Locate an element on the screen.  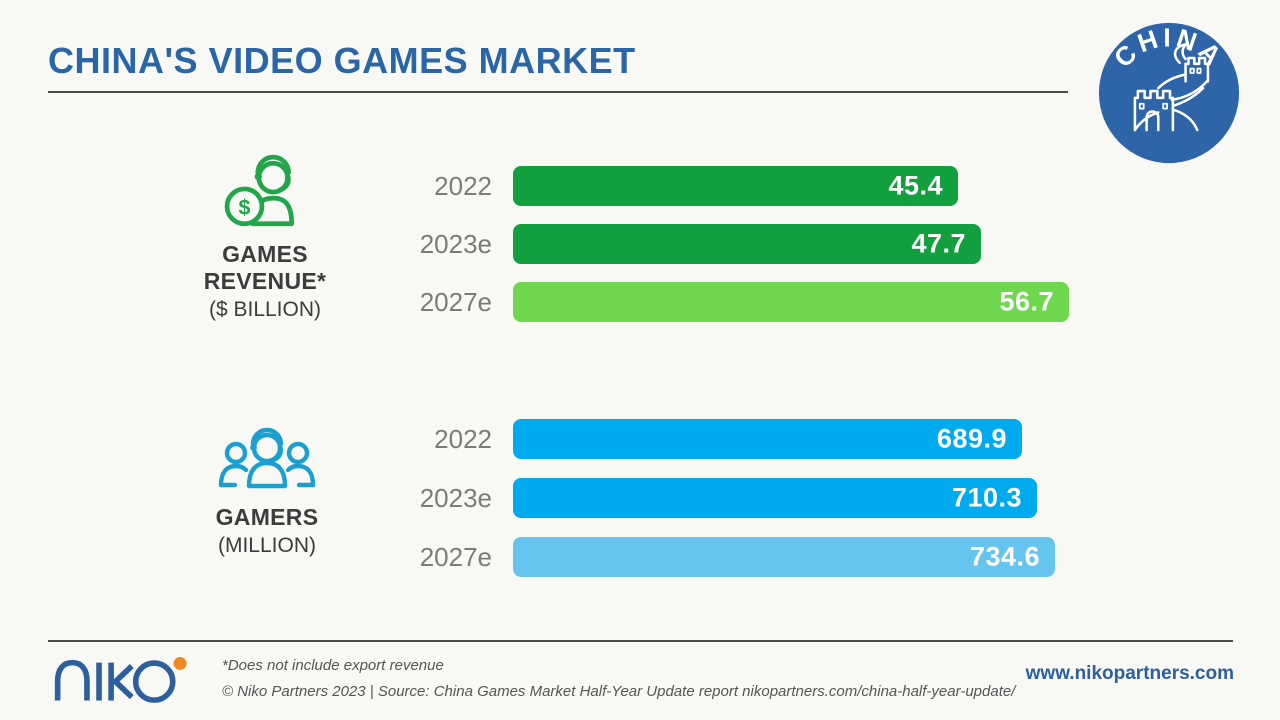
gamers-bar-2027e: 734.6 is located at coordinates (784, 557).